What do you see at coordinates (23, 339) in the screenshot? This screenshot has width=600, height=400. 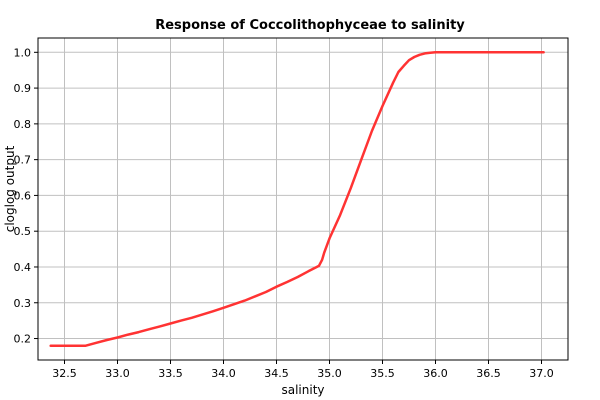 I see `y-tick-label: 0.2` at bounding box center [23, 339].